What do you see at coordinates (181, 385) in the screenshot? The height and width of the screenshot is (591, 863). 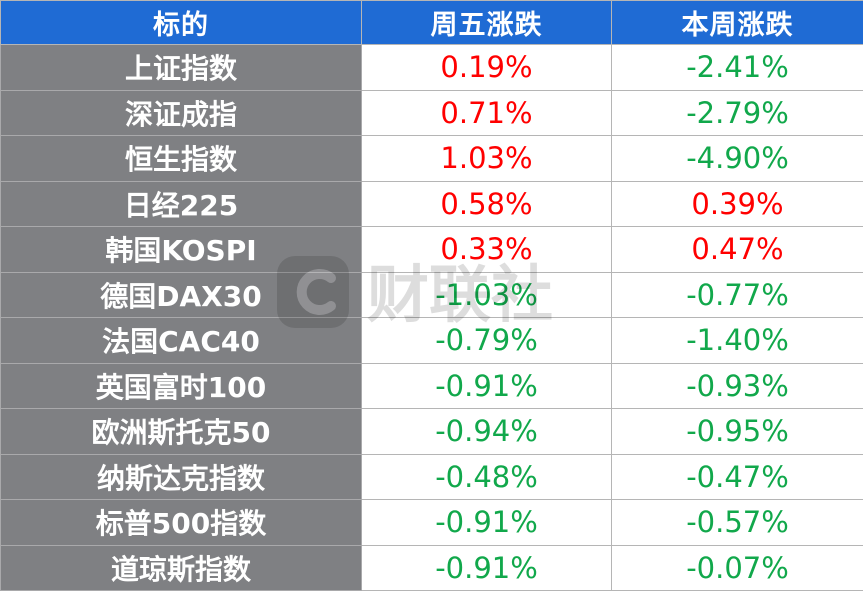 I see `index-name: 英国富时100` at bounding box center [181, 385].